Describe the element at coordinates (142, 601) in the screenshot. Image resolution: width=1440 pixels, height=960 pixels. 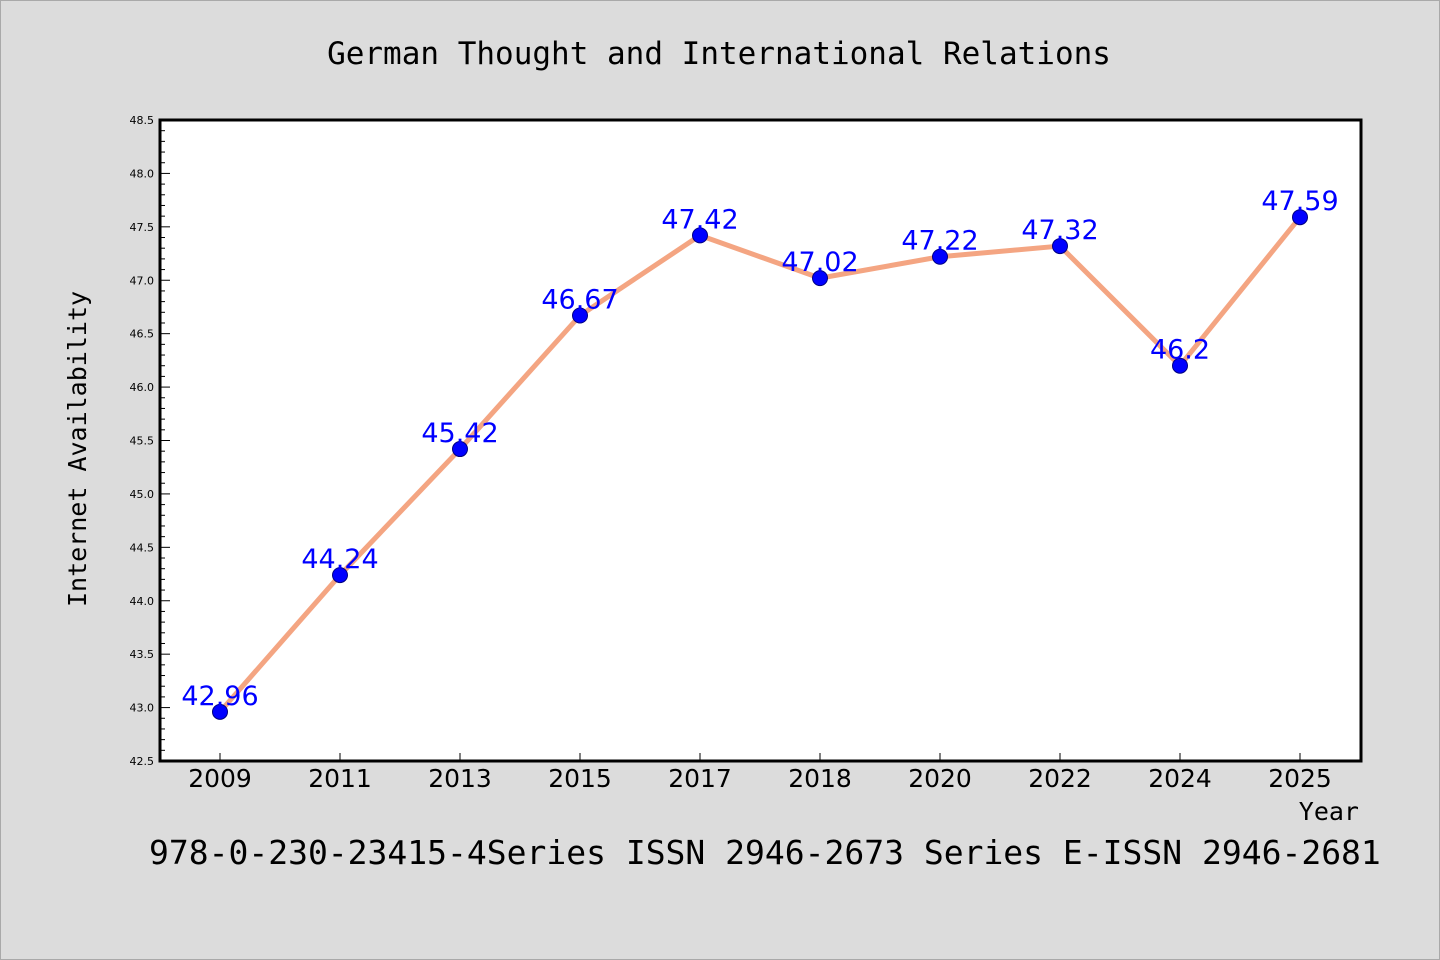
I see `y-tick-label: 44.0` at that location.